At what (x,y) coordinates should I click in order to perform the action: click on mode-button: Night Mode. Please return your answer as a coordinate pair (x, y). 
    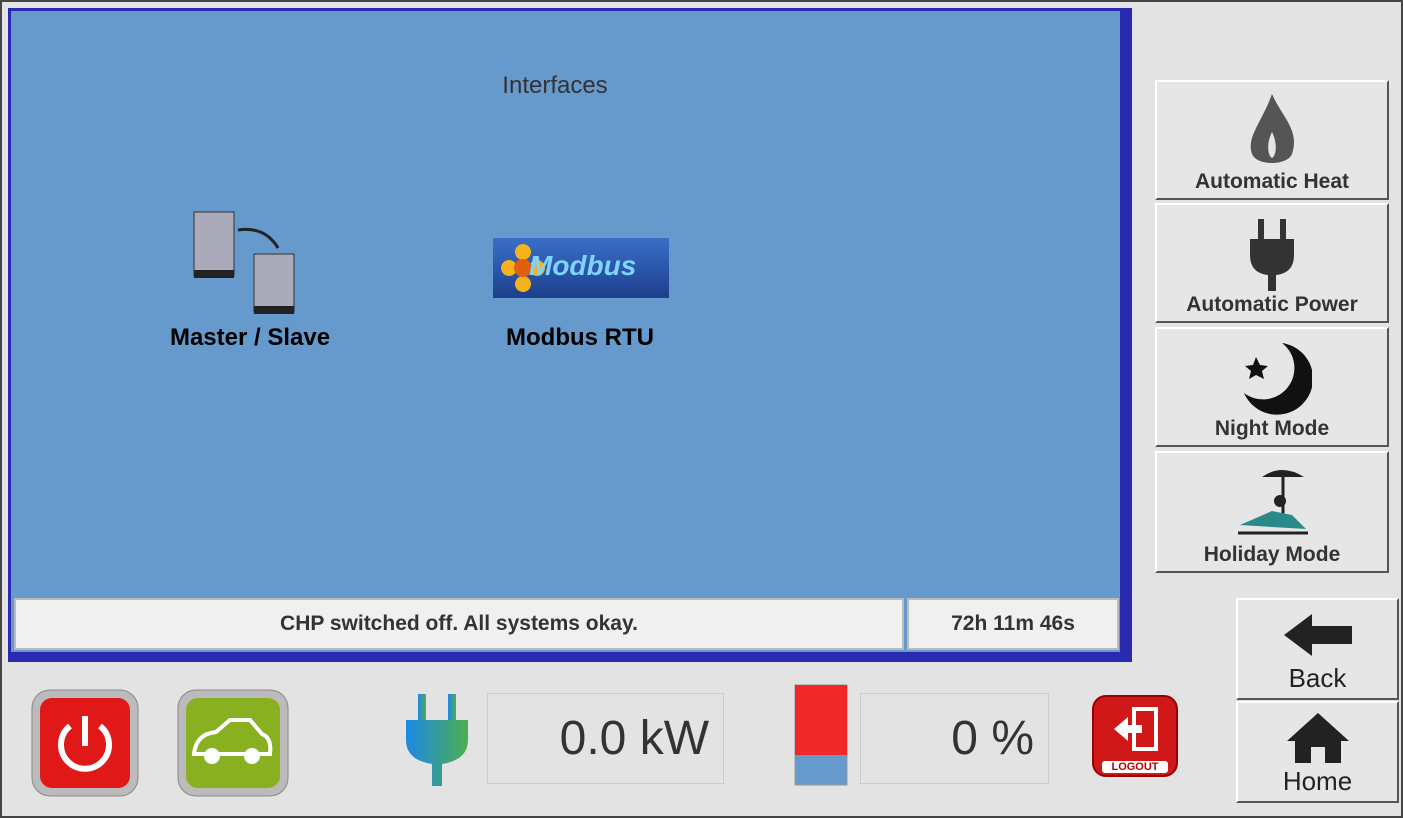
    Looking at the image, I should click on (1272, 387).